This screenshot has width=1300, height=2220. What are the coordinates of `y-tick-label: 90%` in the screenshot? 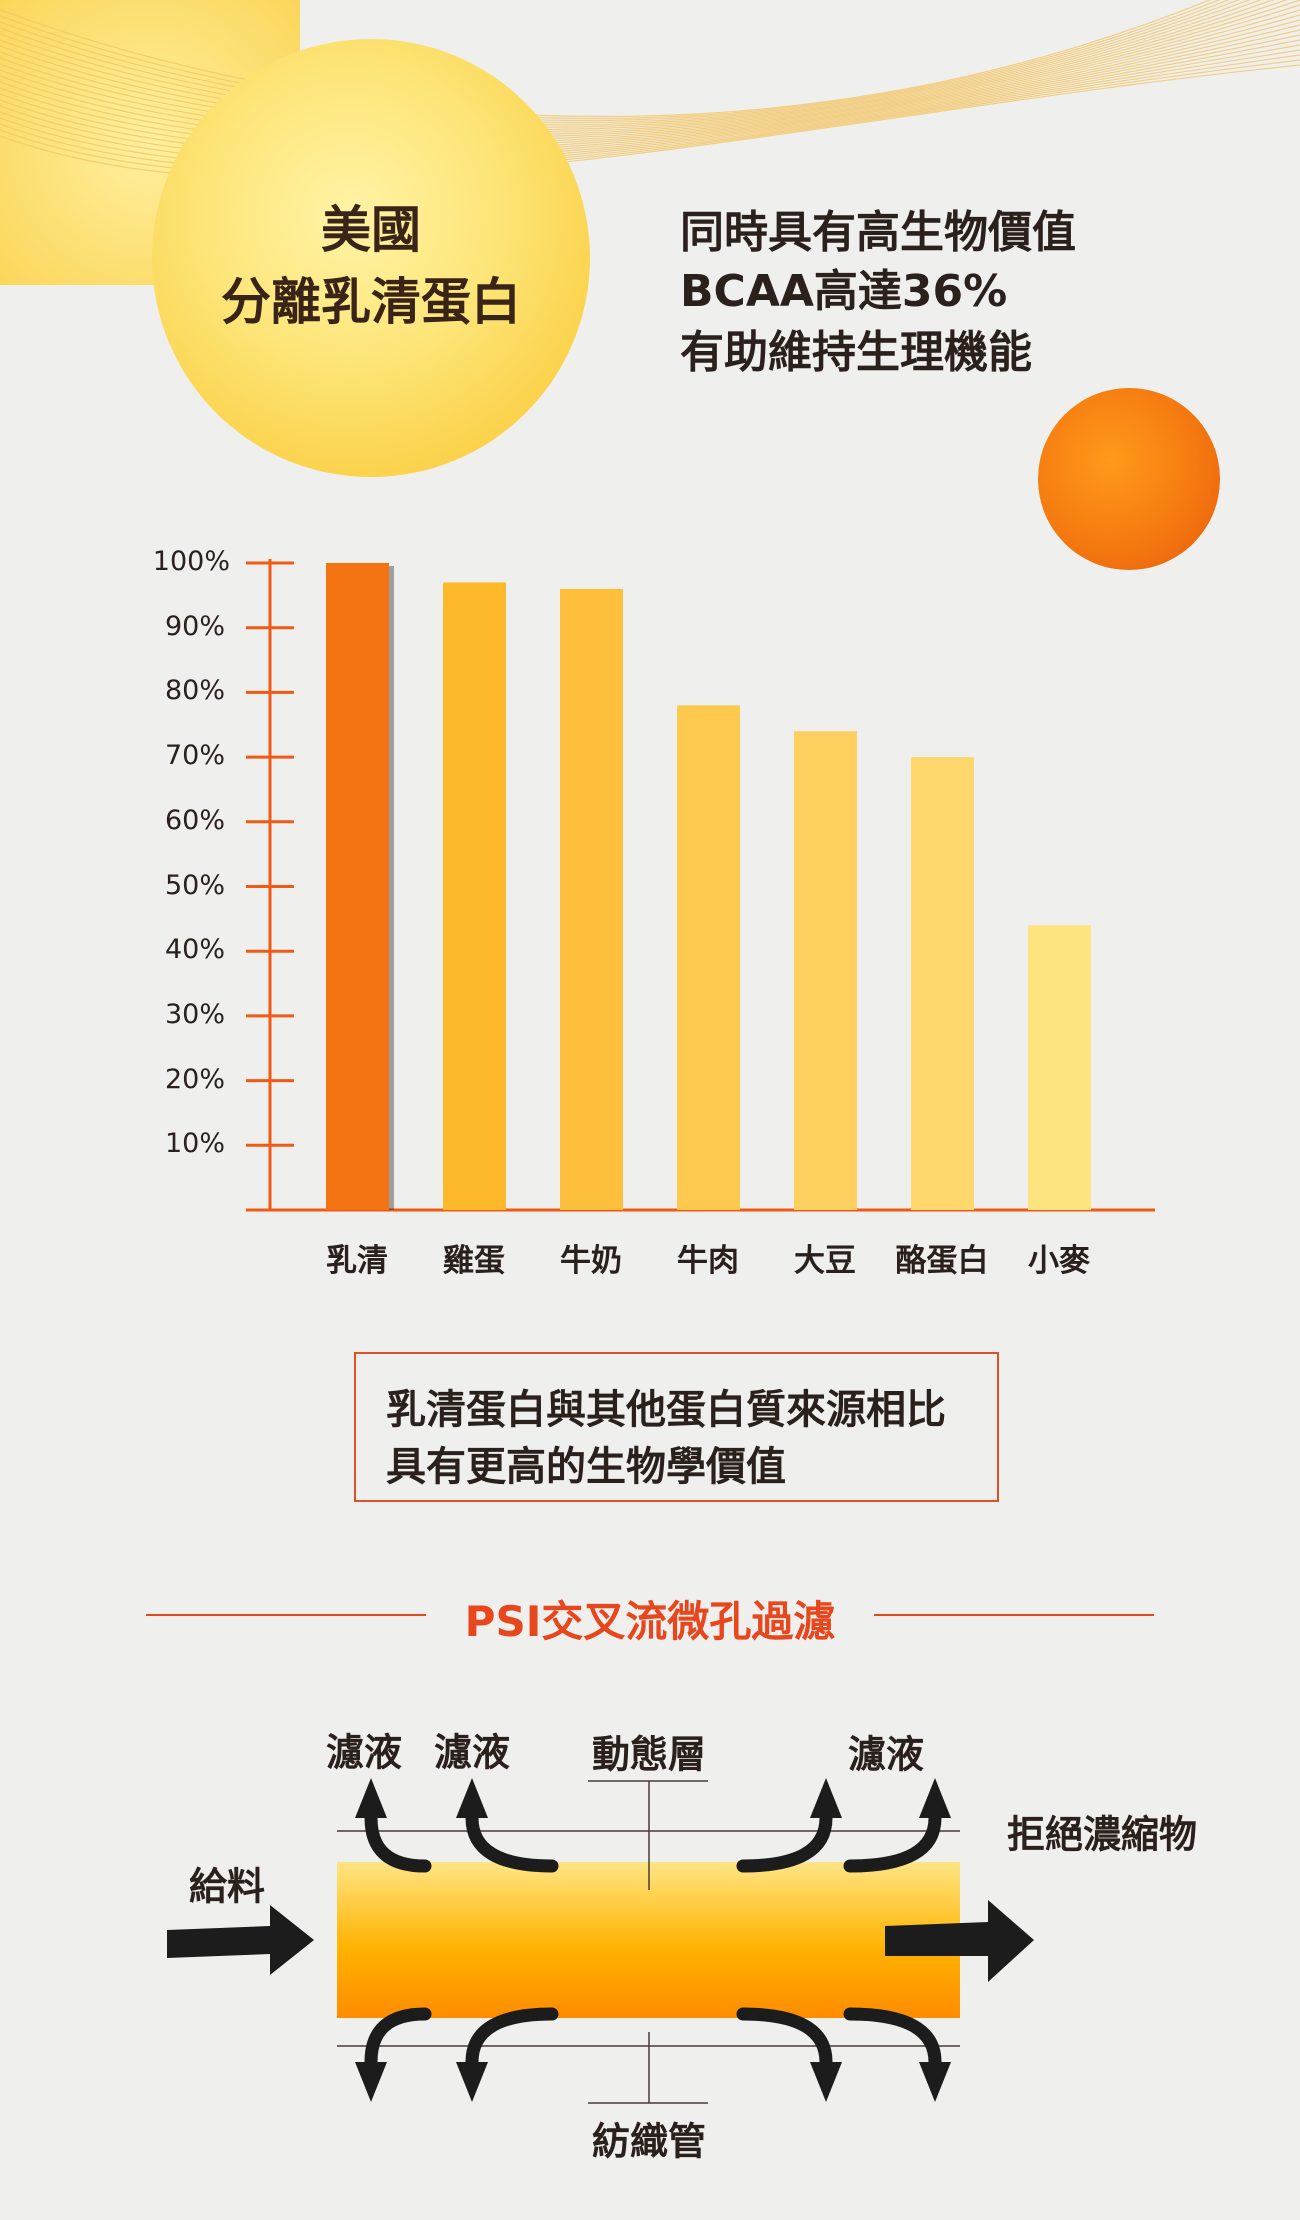 It's located at (194, 626).